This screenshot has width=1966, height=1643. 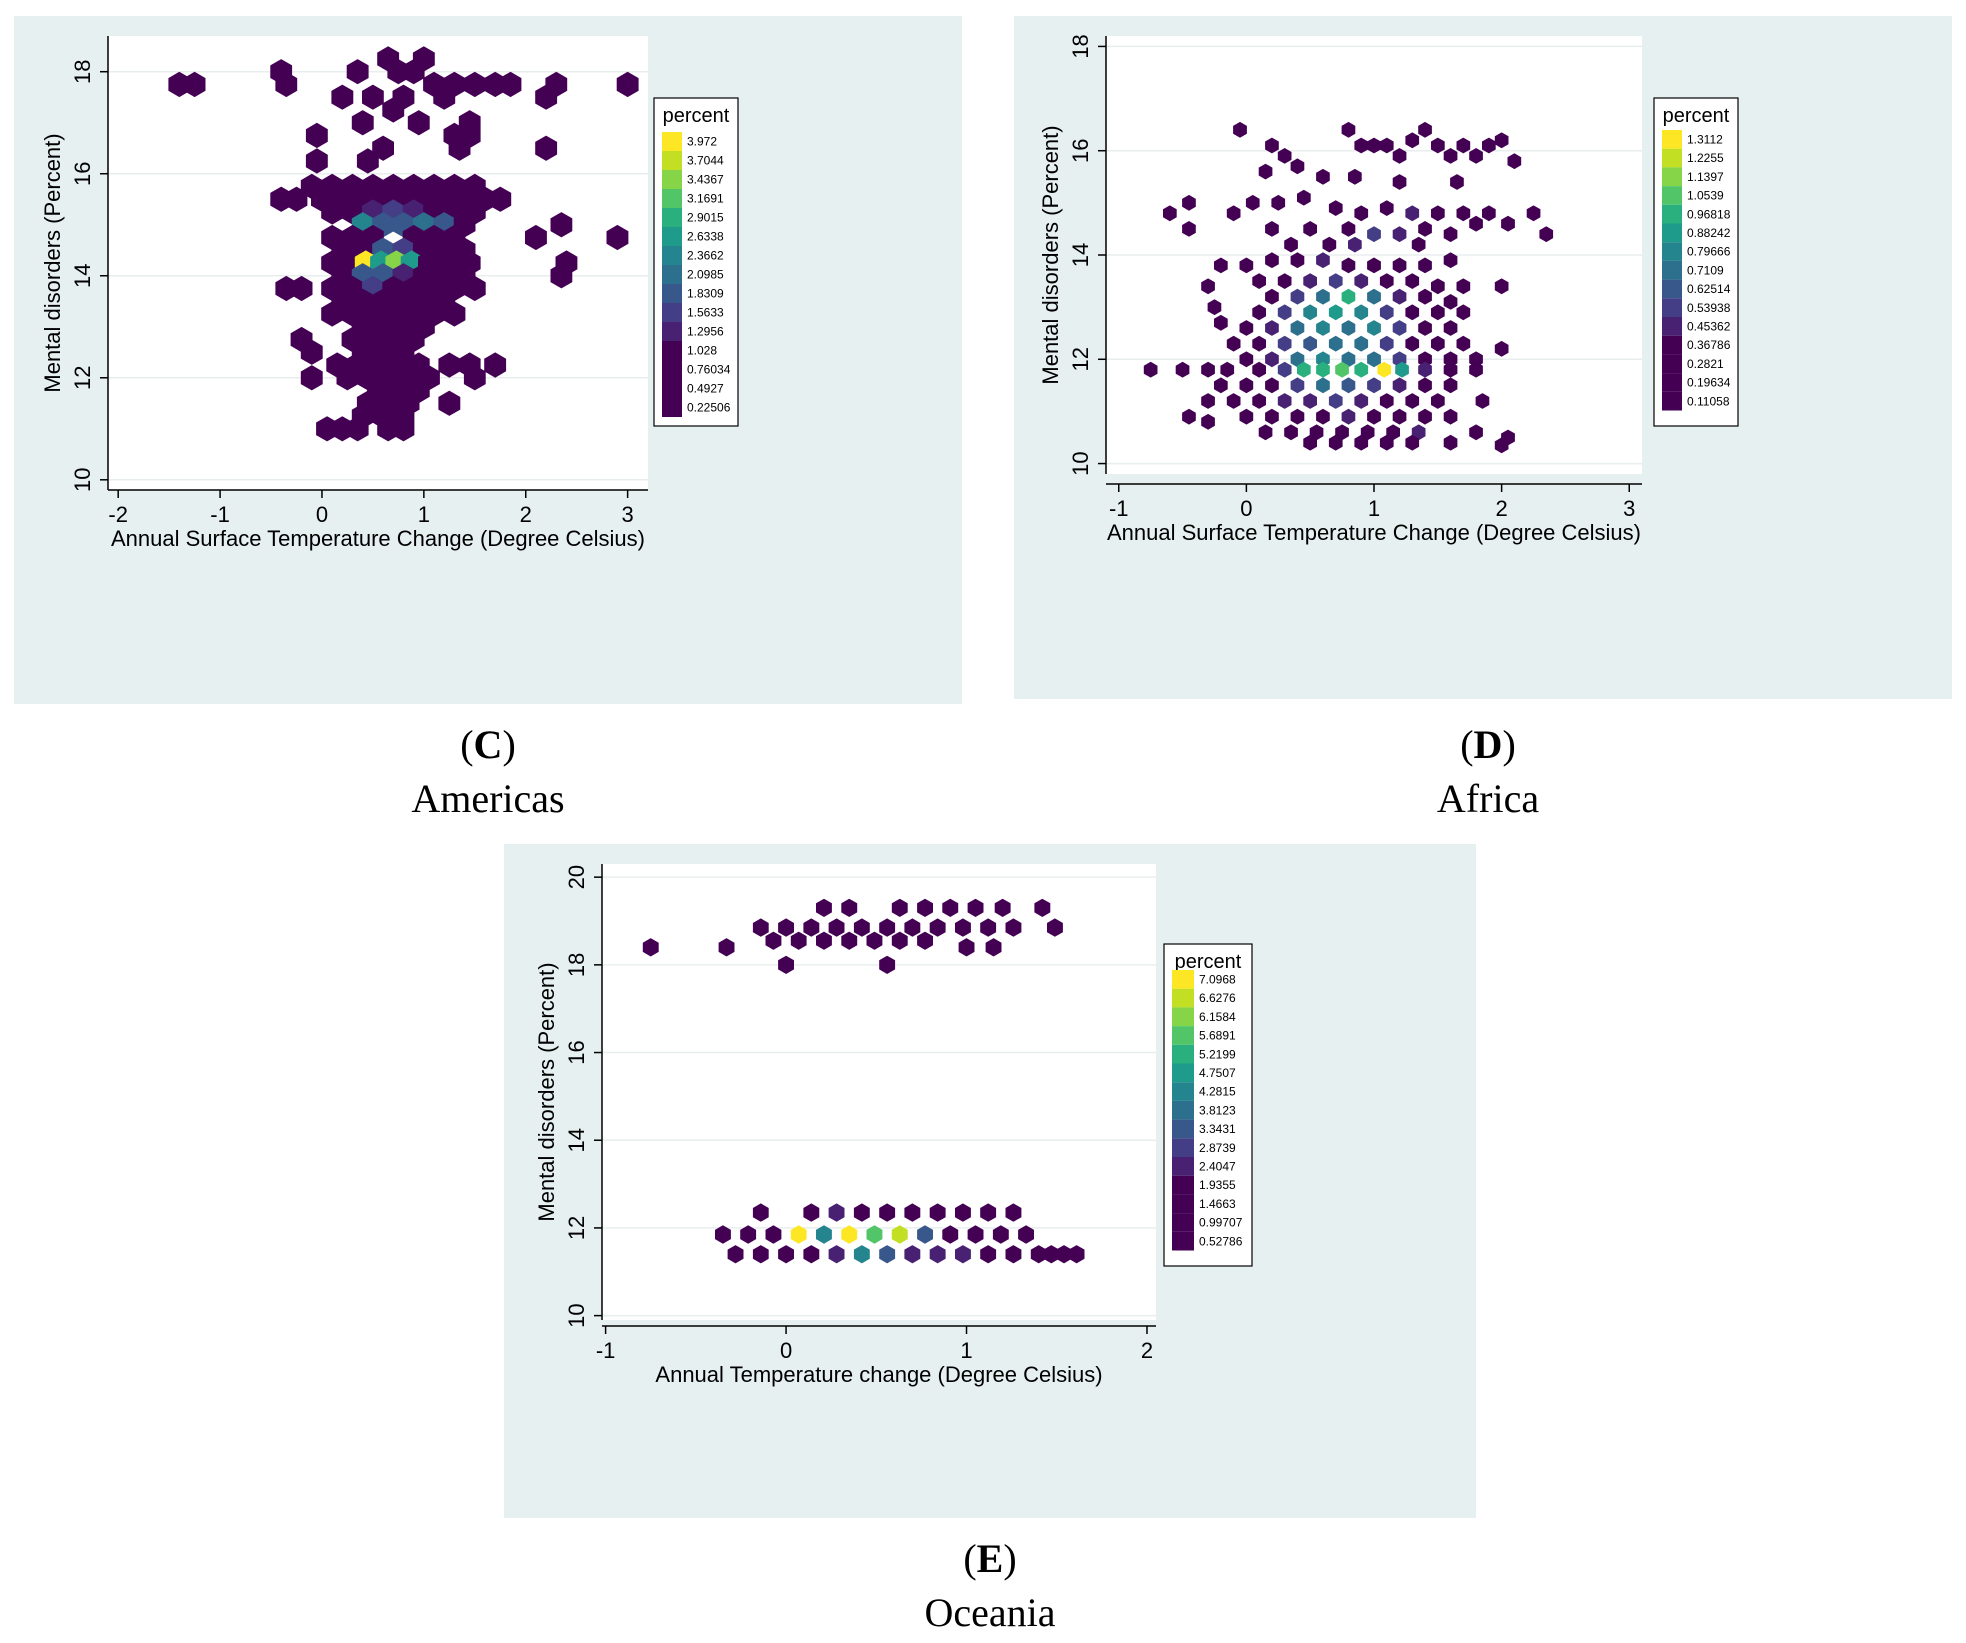 What do you see at coordinates (702, 142) in the screenshot?
I see `legend-label: 3.972` at bounding box center [702, 142].